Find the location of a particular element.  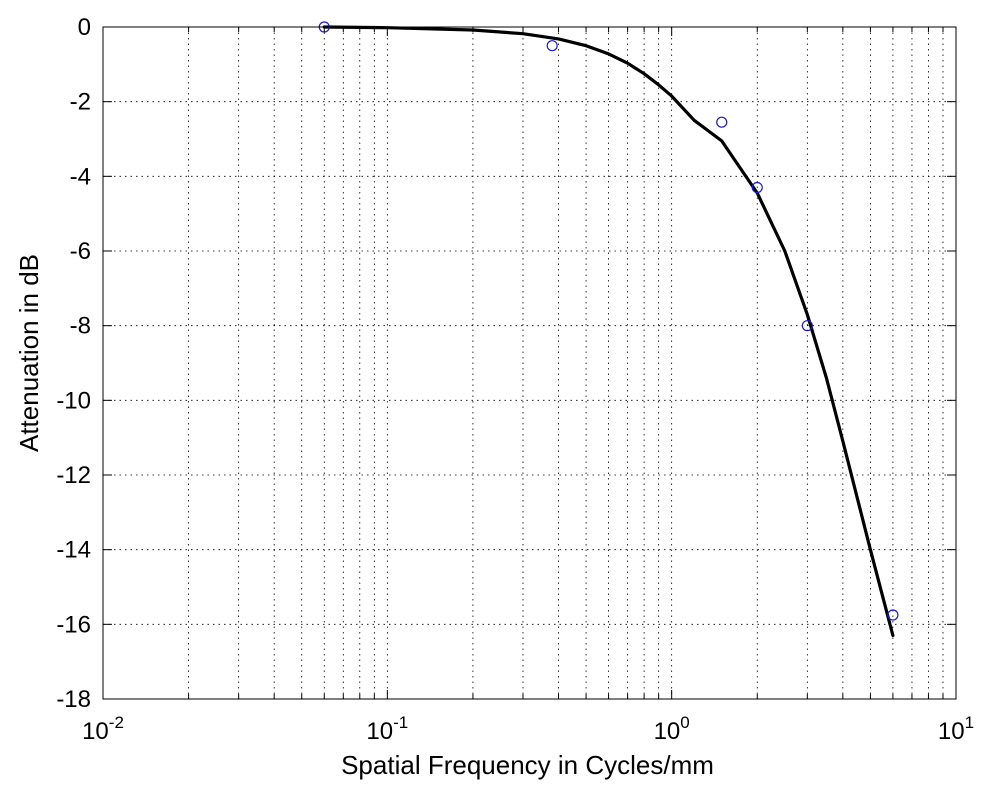

y-tick-label: -8 is located at coordinates (80, 326).